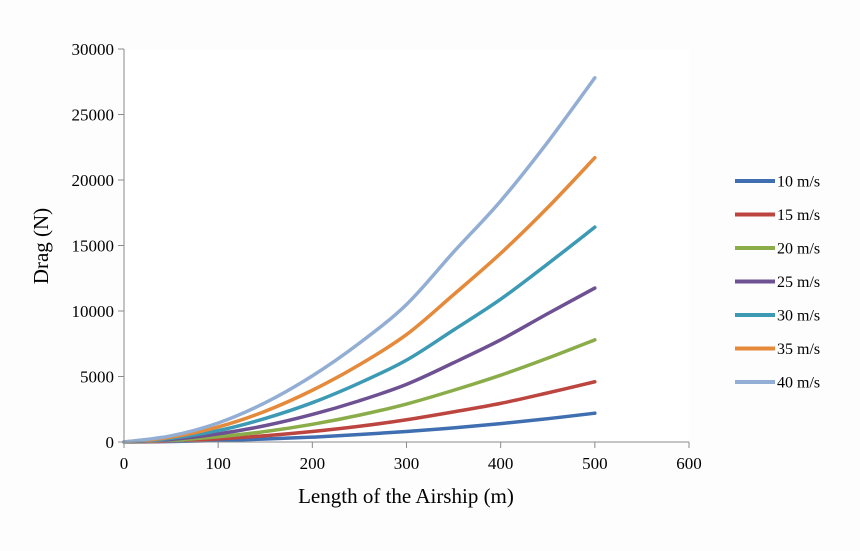 This screenshot has height=551, width=860. I want to click on x-axis-title: Length of the Airship (m), so click(406, 496).